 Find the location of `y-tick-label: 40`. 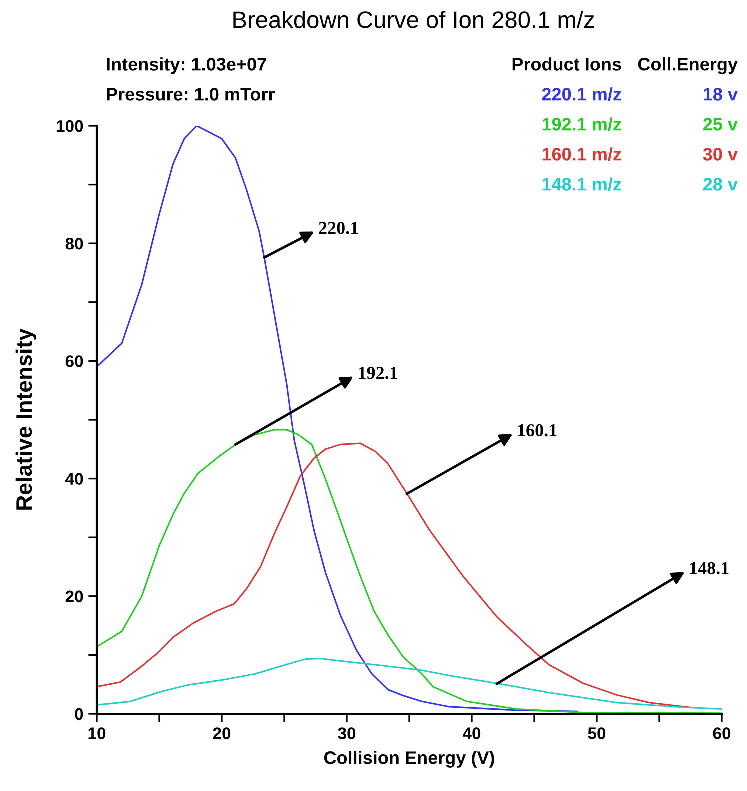

y-tick-label: 40 is located at coordinates (75, 479).